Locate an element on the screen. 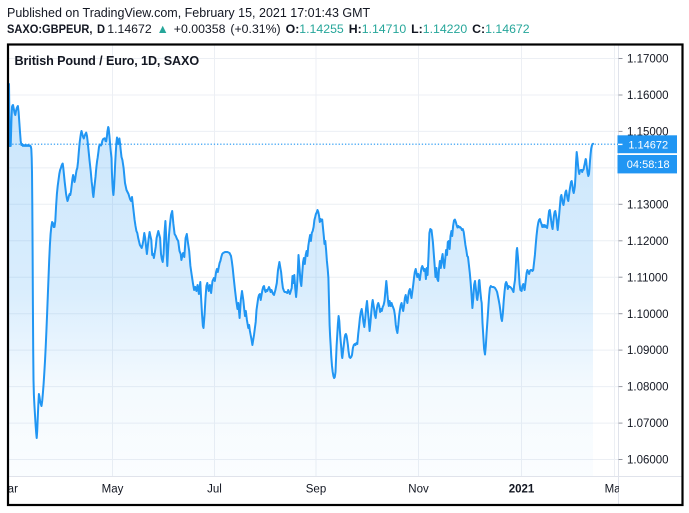 Image resolution: width=689 pixels, height=513 pixels. svg-text: 1.07000 is located at coordinates (648, 424).